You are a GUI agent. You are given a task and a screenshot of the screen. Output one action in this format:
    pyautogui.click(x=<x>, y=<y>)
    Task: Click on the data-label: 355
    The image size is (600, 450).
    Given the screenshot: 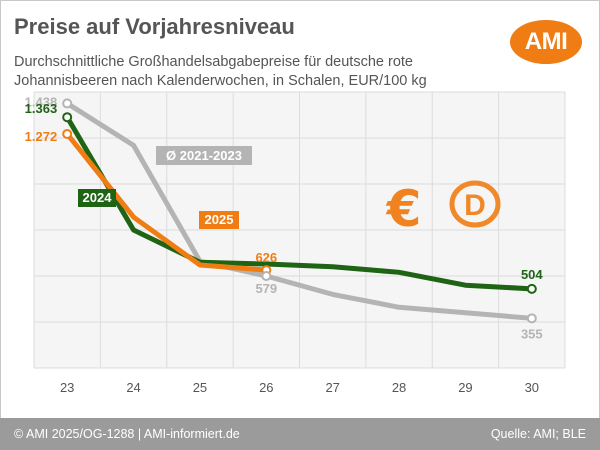 What is the action you would take?
    pyautogui.click(x=532, y=333)
    